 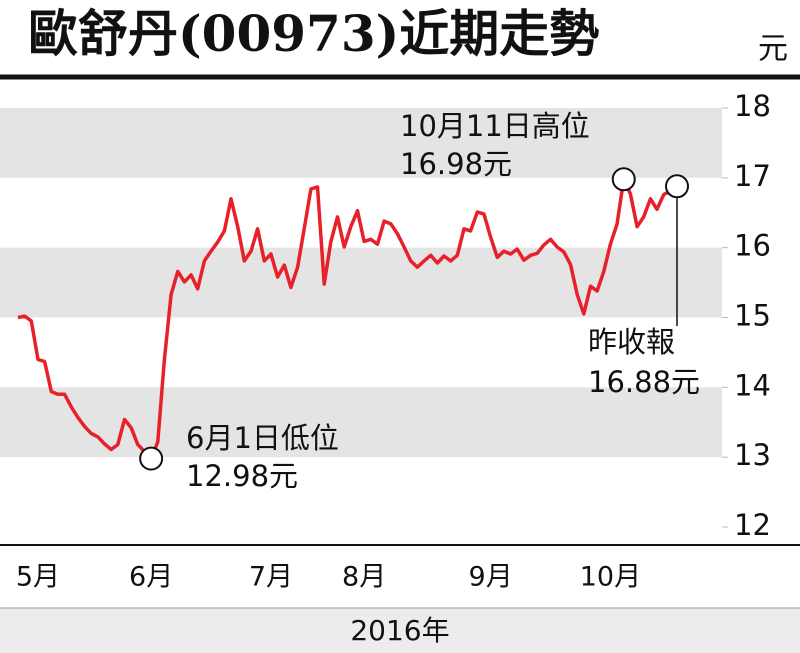 What do you see at coordinates (491, 577) in the screenshot?
I see `x-tick-label: 9月` at bounding box center [491, 577].